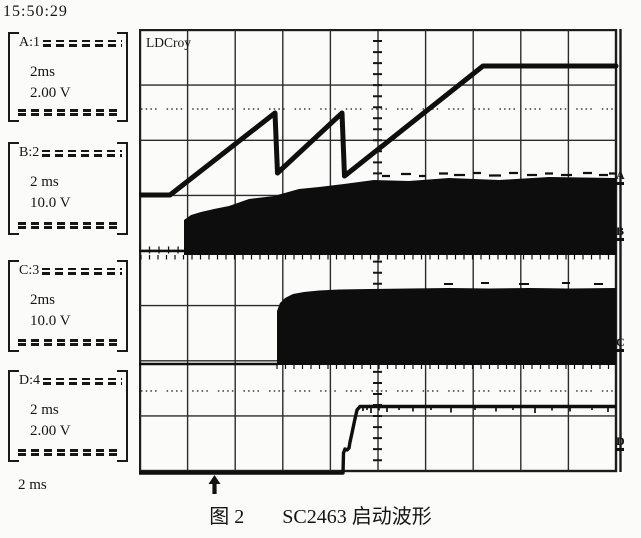 This screenshot has width=641, height=538. Describe the element at coordinates (68, 77) in the screenshot. I see `channel-box-a: A:1 2ms 2.00 V` at that location.